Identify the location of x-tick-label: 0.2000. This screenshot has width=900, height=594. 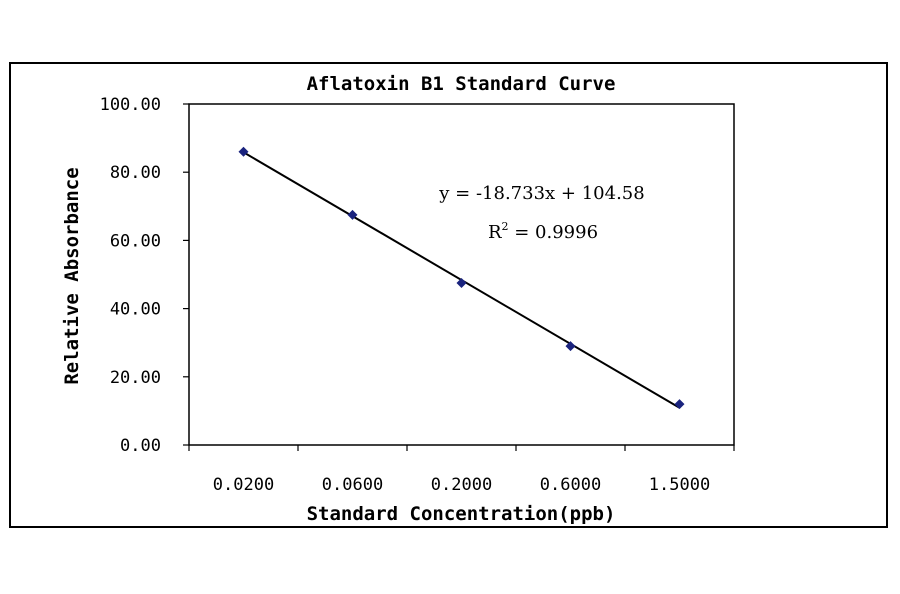
(461, 485).